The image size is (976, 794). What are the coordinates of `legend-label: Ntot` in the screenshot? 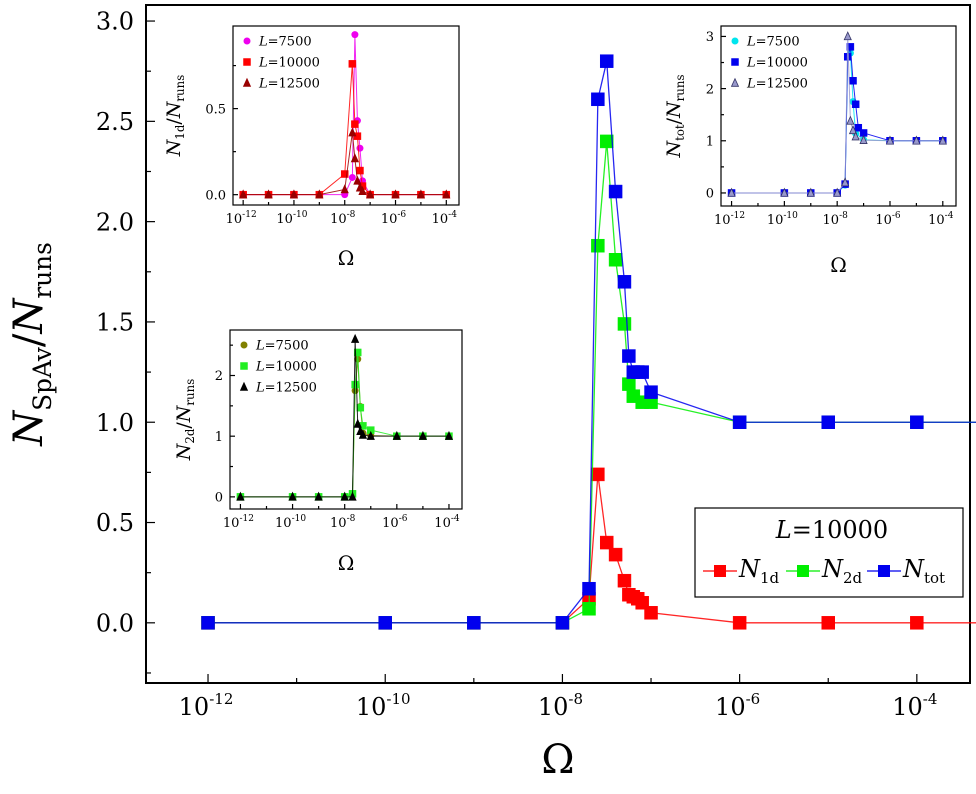 It's located at (923, 571).